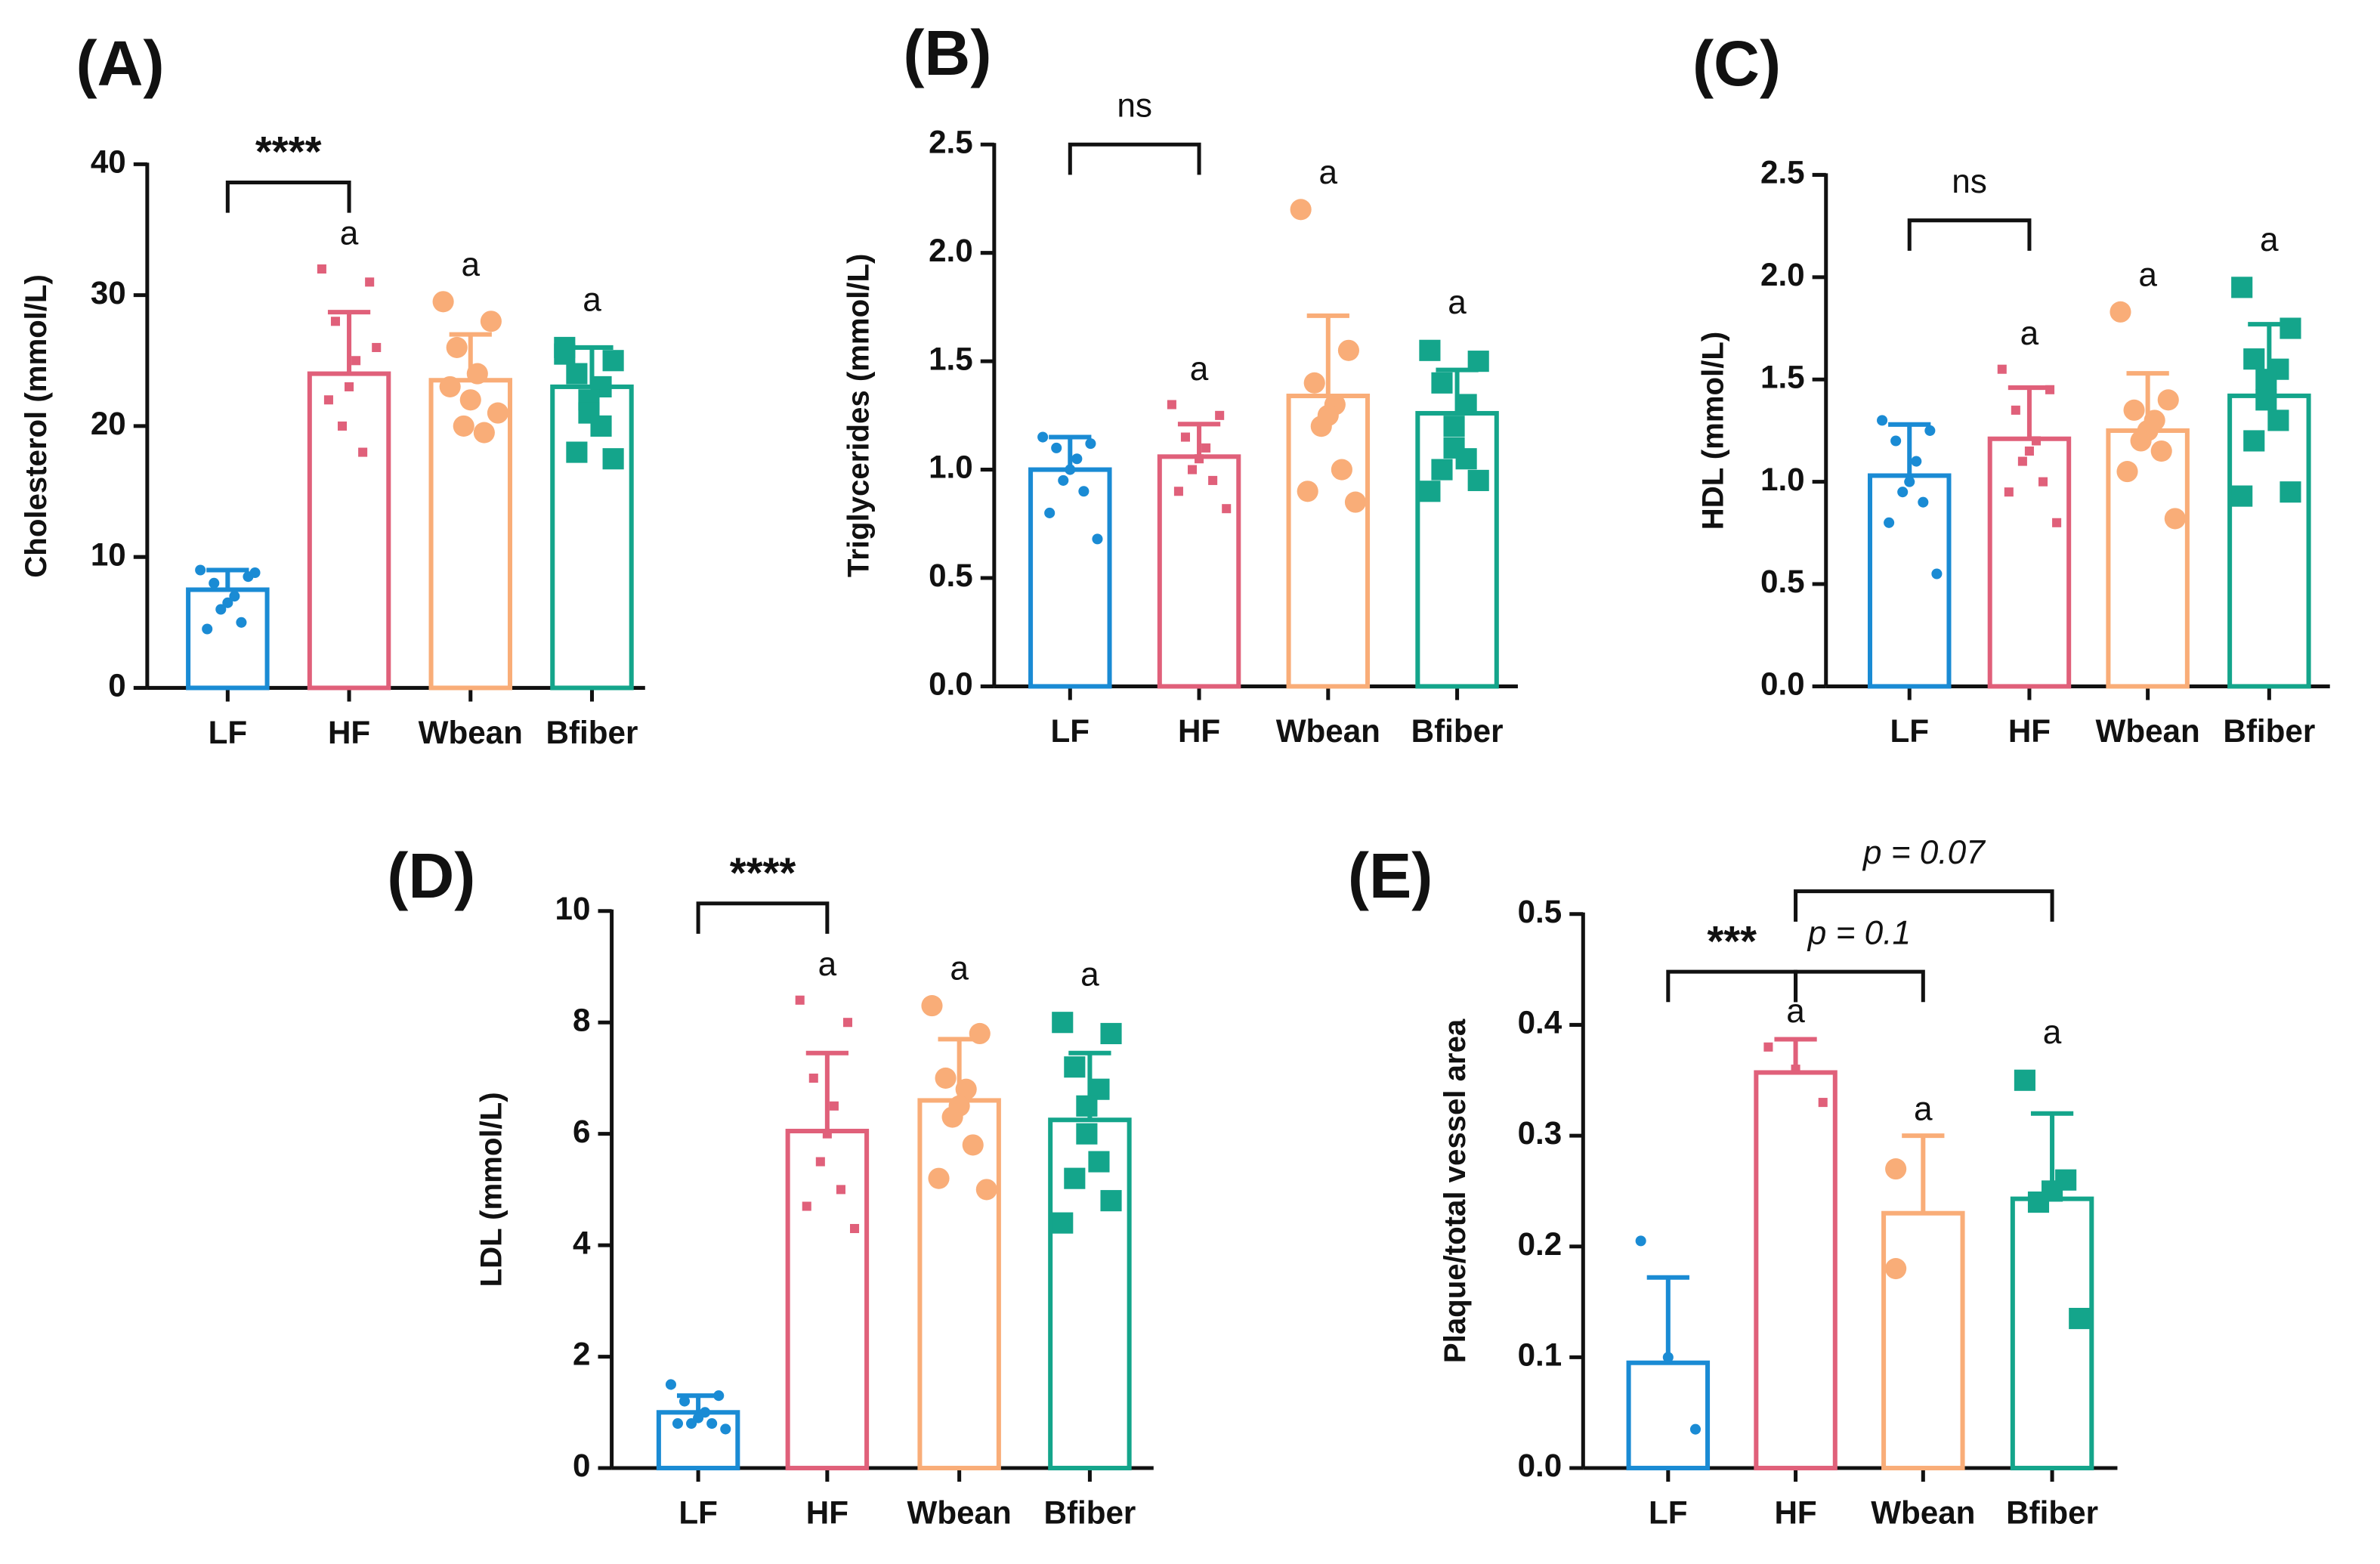  Describe the element at coordinates (491, 1189) in the screenshot. I see `y-axis-label: LDL (mmol/L)` at that location.